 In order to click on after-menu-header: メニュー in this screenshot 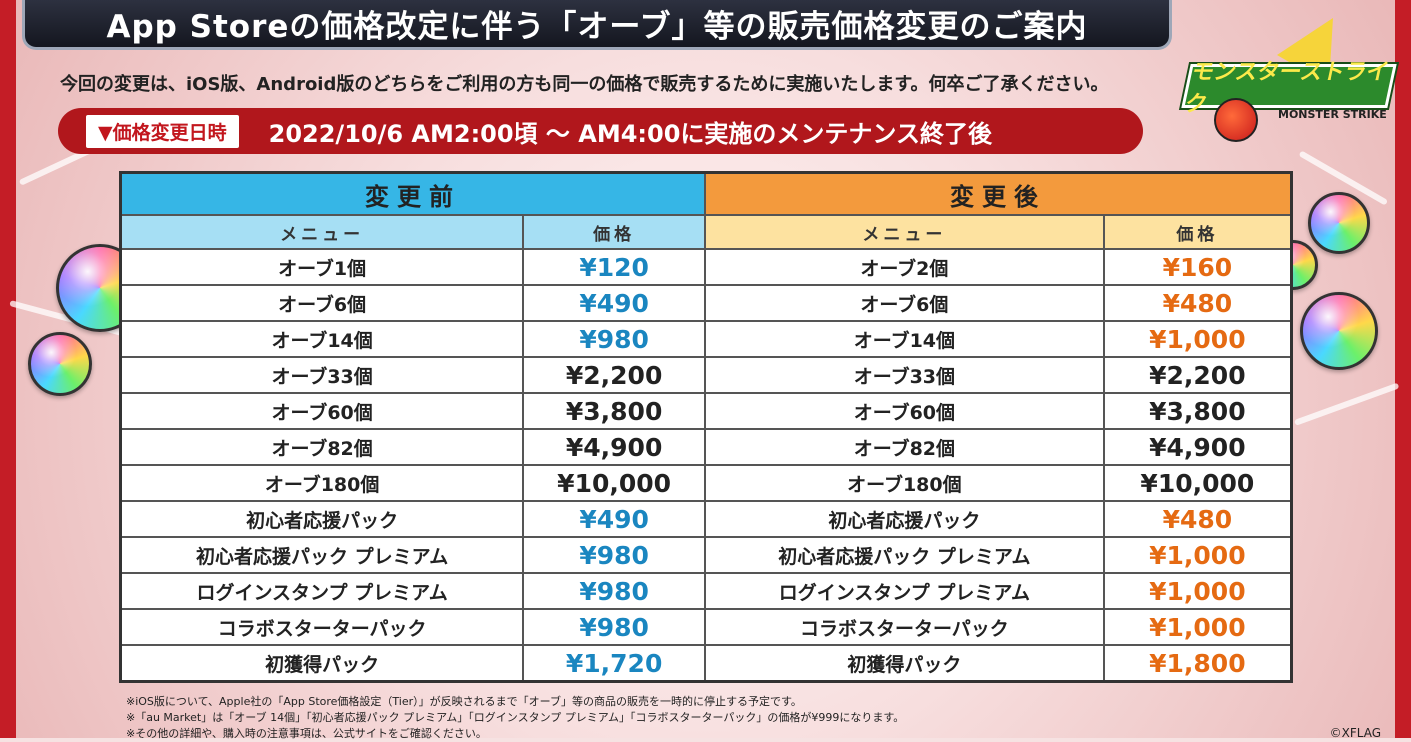, I will do `click(904, 232)`.